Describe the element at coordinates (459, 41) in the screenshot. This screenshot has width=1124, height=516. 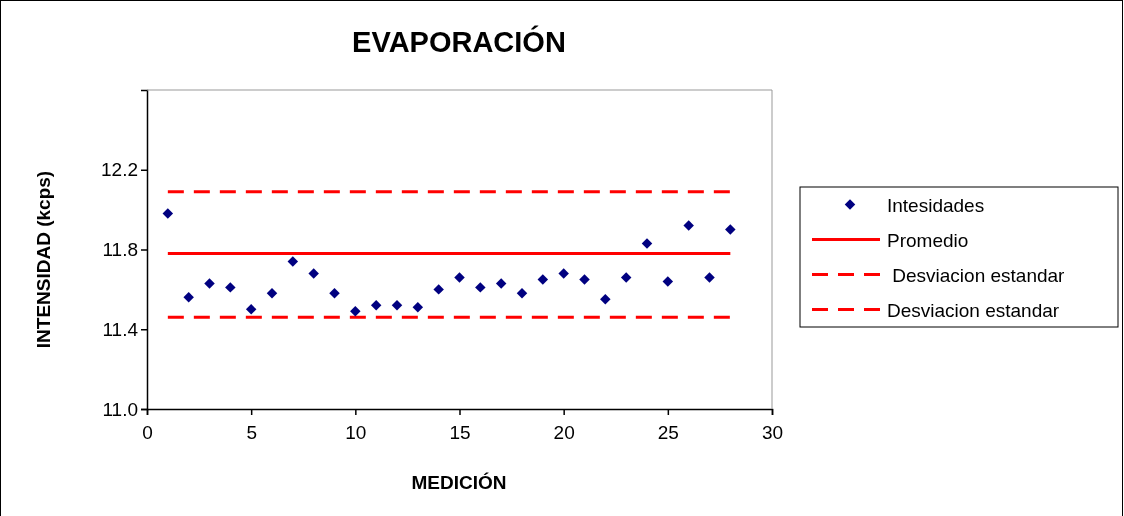
I see `chart-title: EVAPORACIÓN` at that location.